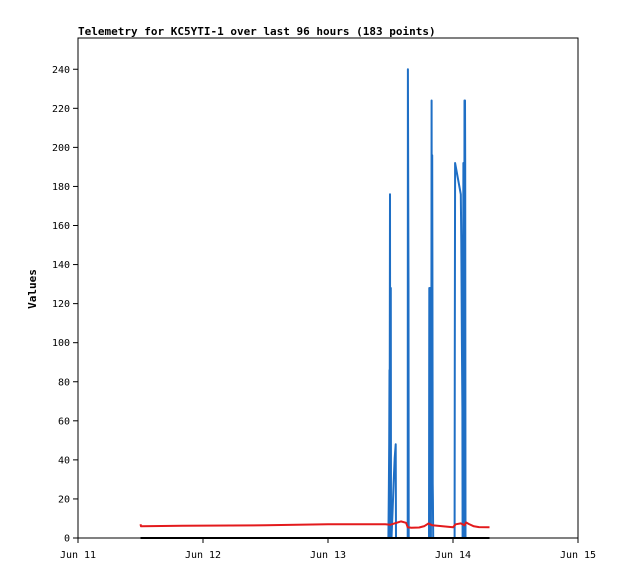  I want to click on x-axis: Jun 11 Jun 12 Jun 13 Jun 14 Jun 15, so click(328, 549).